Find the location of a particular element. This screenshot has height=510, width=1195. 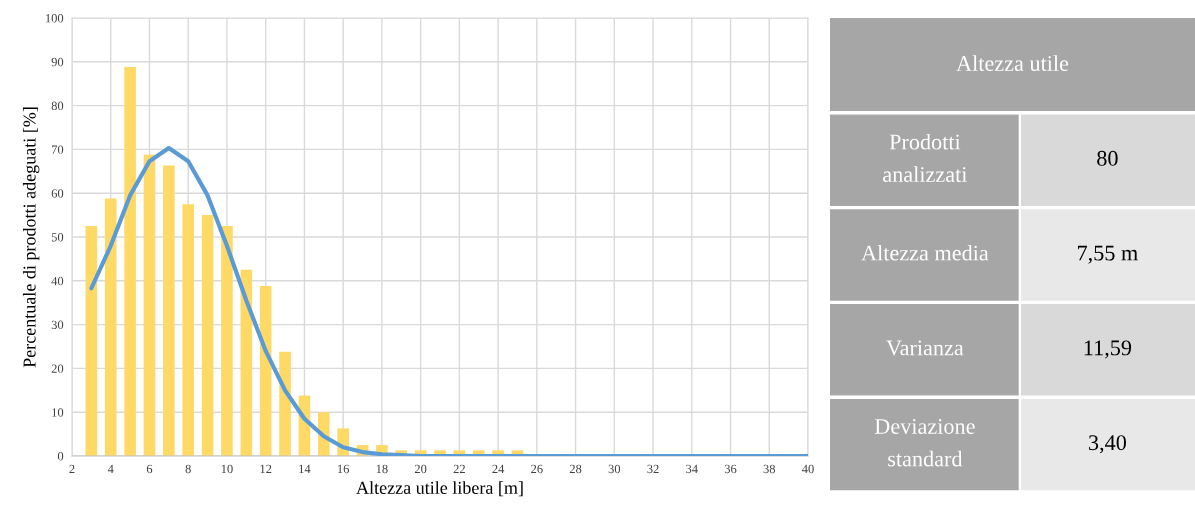

x-tick-label: 6 is located at coordinates (149, 469).